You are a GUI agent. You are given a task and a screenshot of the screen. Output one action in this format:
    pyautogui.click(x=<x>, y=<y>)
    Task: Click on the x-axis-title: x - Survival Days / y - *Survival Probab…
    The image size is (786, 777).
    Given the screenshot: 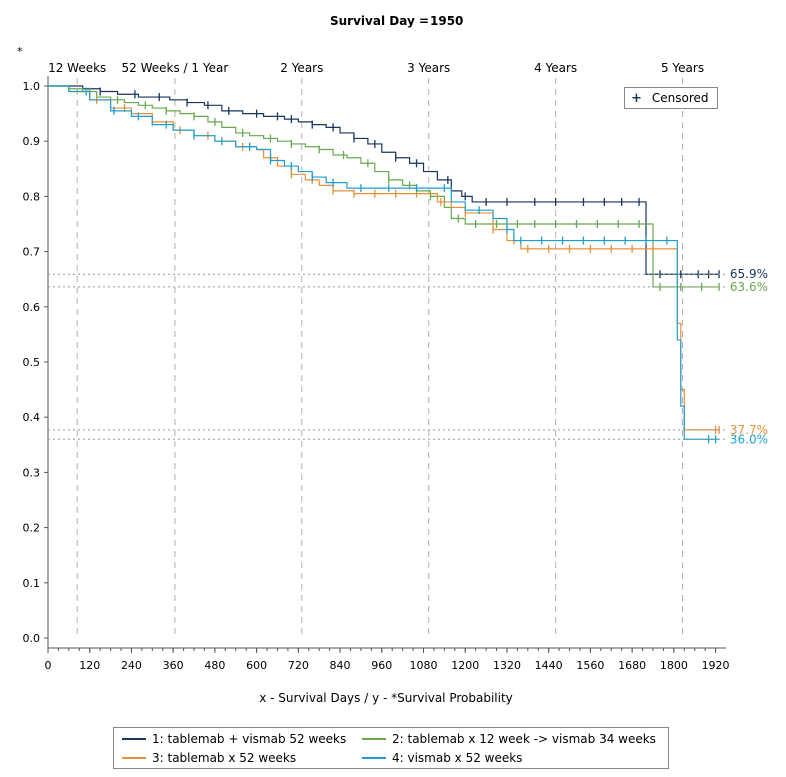 What is the action you would take?
    pyautogui.click(x=386, y=698)
    